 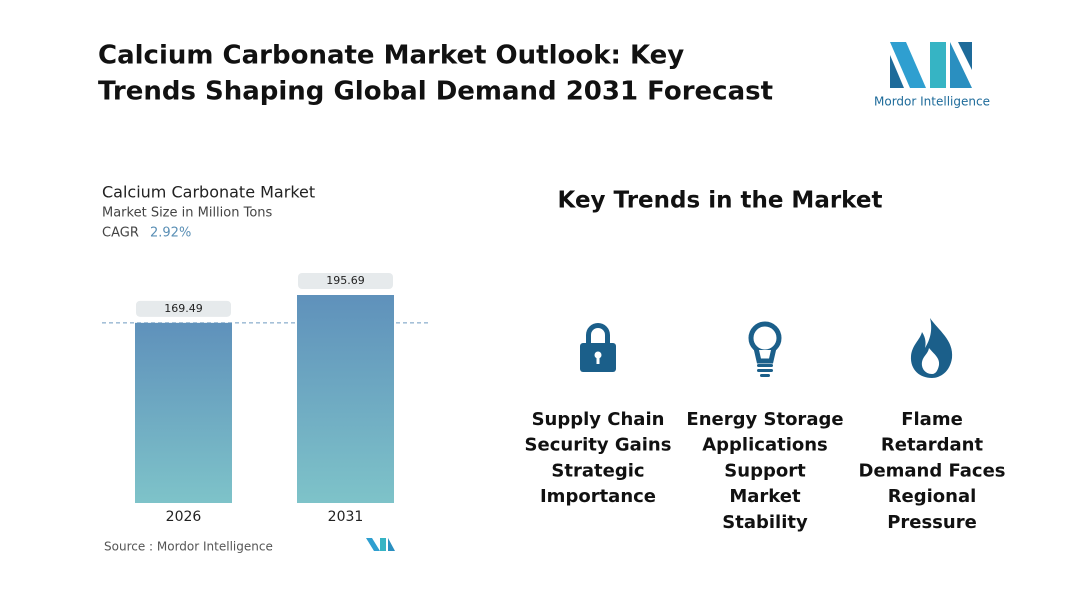 What do you see at coordinates (764, 419) in the screenshot?
I see `trend-text: Energy Storage` at bounding box center [764, 419].